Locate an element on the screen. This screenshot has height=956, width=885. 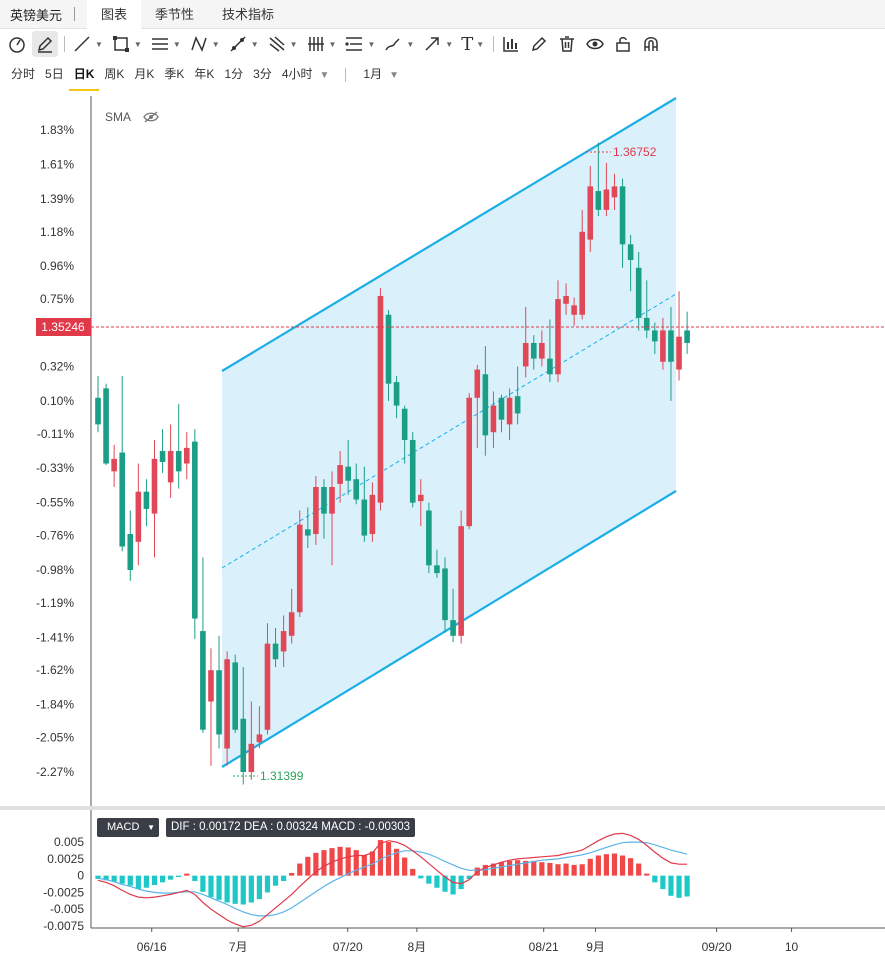
macd-y-tick-label: -0.0025 is located at coordinates (63, 892).